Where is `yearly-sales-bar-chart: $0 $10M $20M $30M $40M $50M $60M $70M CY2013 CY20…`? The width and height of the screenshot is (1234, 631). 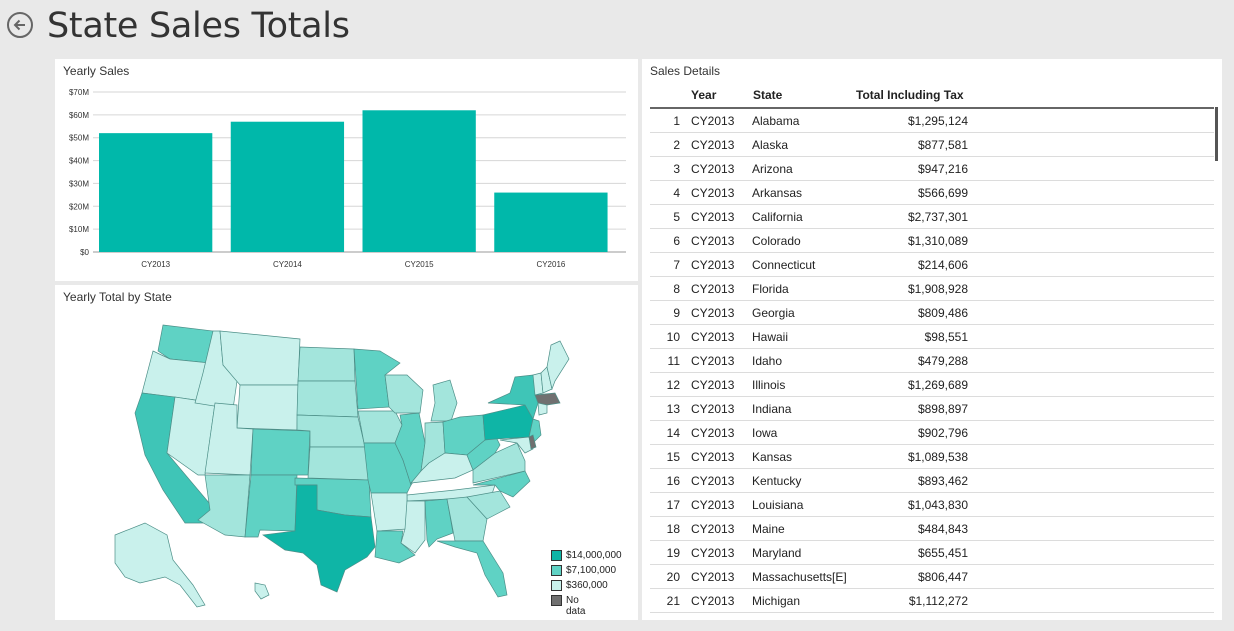 yearly-sales-bar-chart: $0 $10M $20M $30M $40M $50M $60M $70M CY2013 CY20… is located at coordinates (347, 178).